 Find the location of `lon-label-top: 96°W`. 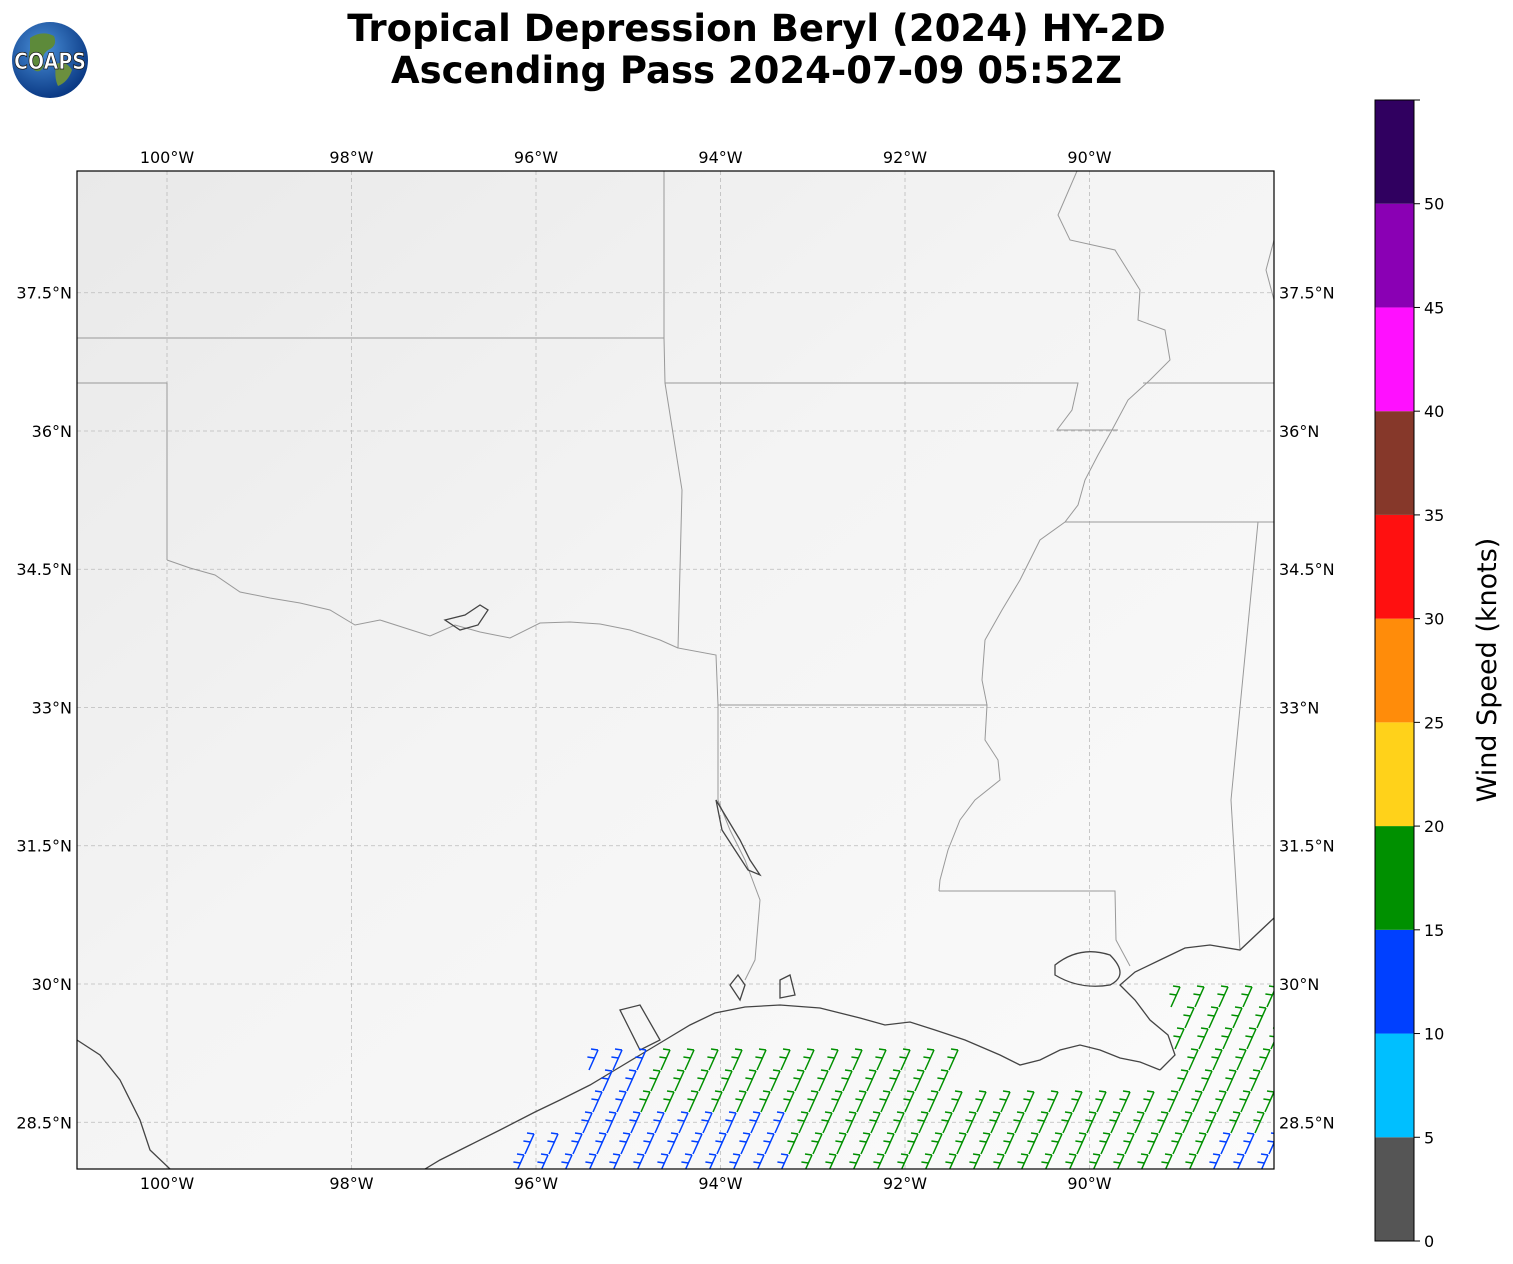

lon-label-top: 96°W is located at coordinates (536, 157).